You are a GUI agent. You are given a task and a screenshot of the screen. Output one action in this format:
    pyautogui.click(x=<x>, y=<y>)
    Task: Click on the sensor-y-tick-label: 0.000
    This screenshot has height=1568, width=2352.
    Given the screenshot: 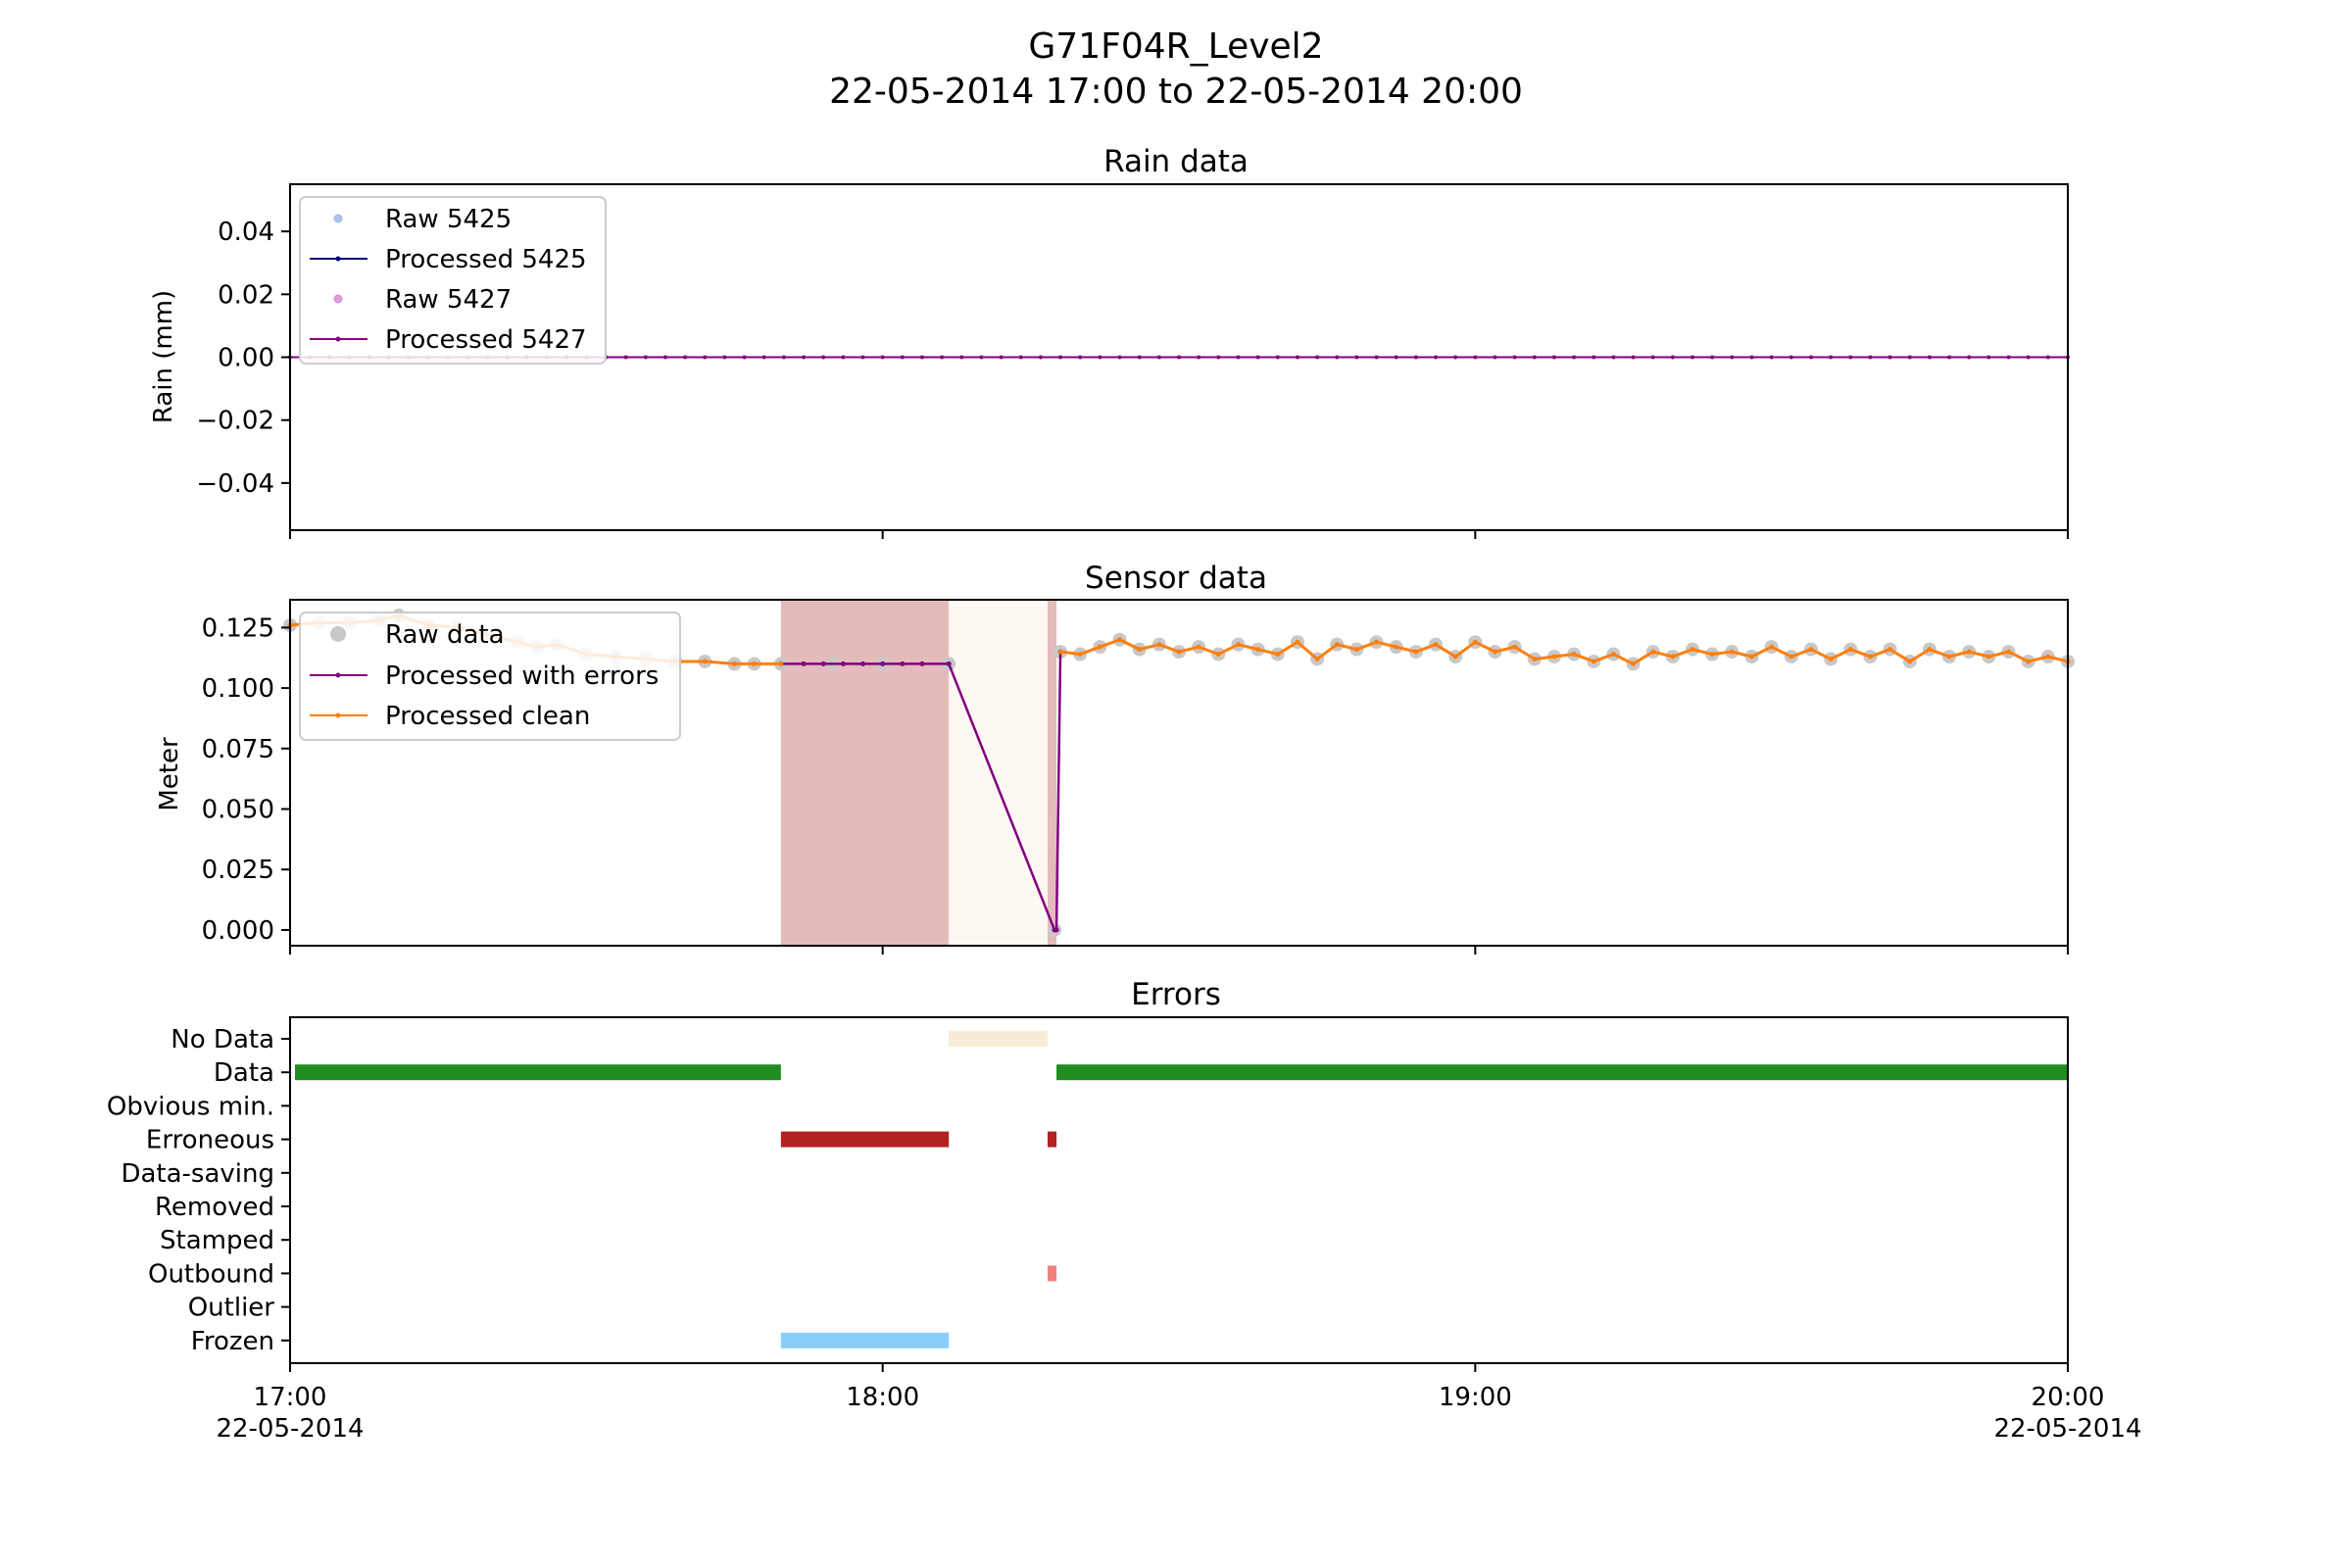 What is the action you would take?
    pyautogui.click(x=238, y=931)
    